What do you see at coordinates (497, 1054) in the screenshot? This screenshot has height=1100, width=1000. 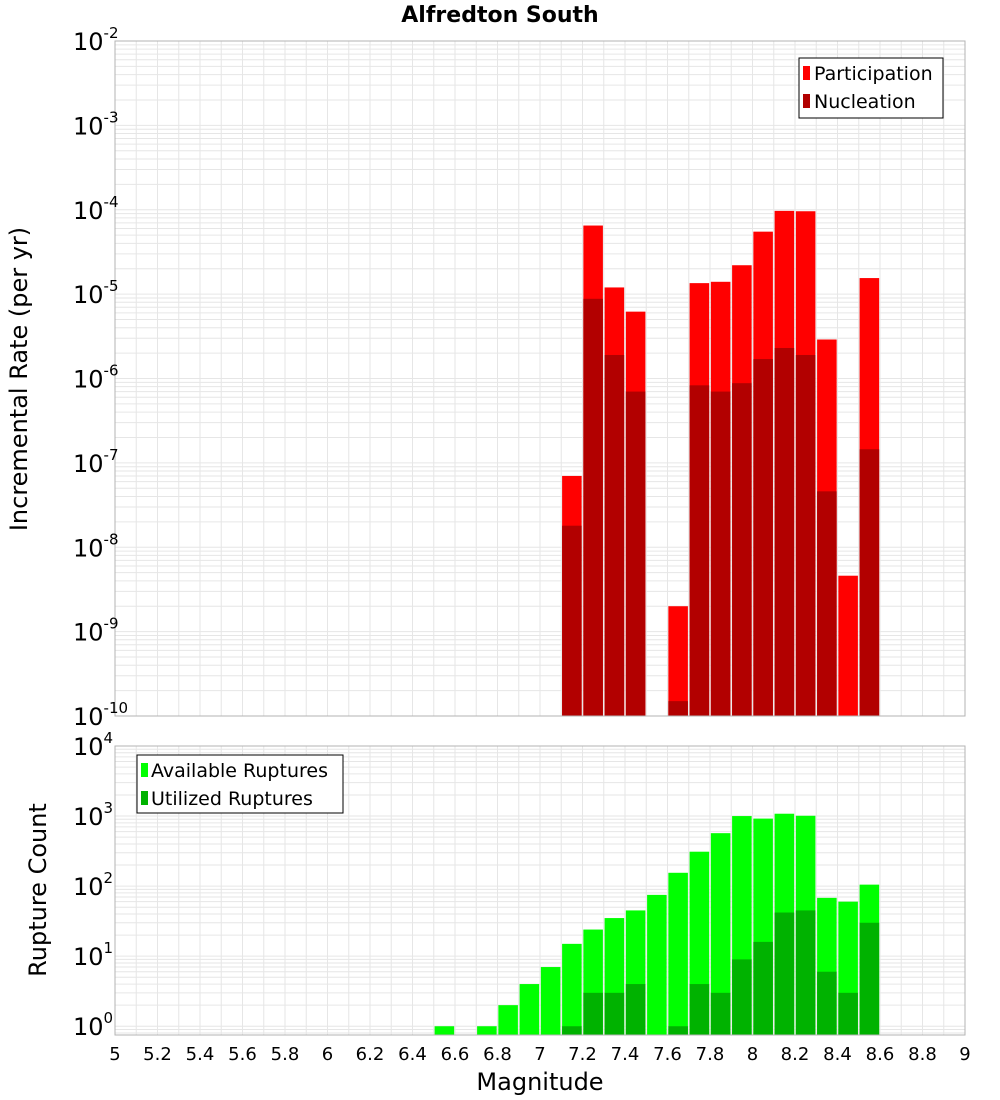 I see `x-tick-label: 6.8` at bounding box center [497, 1054].